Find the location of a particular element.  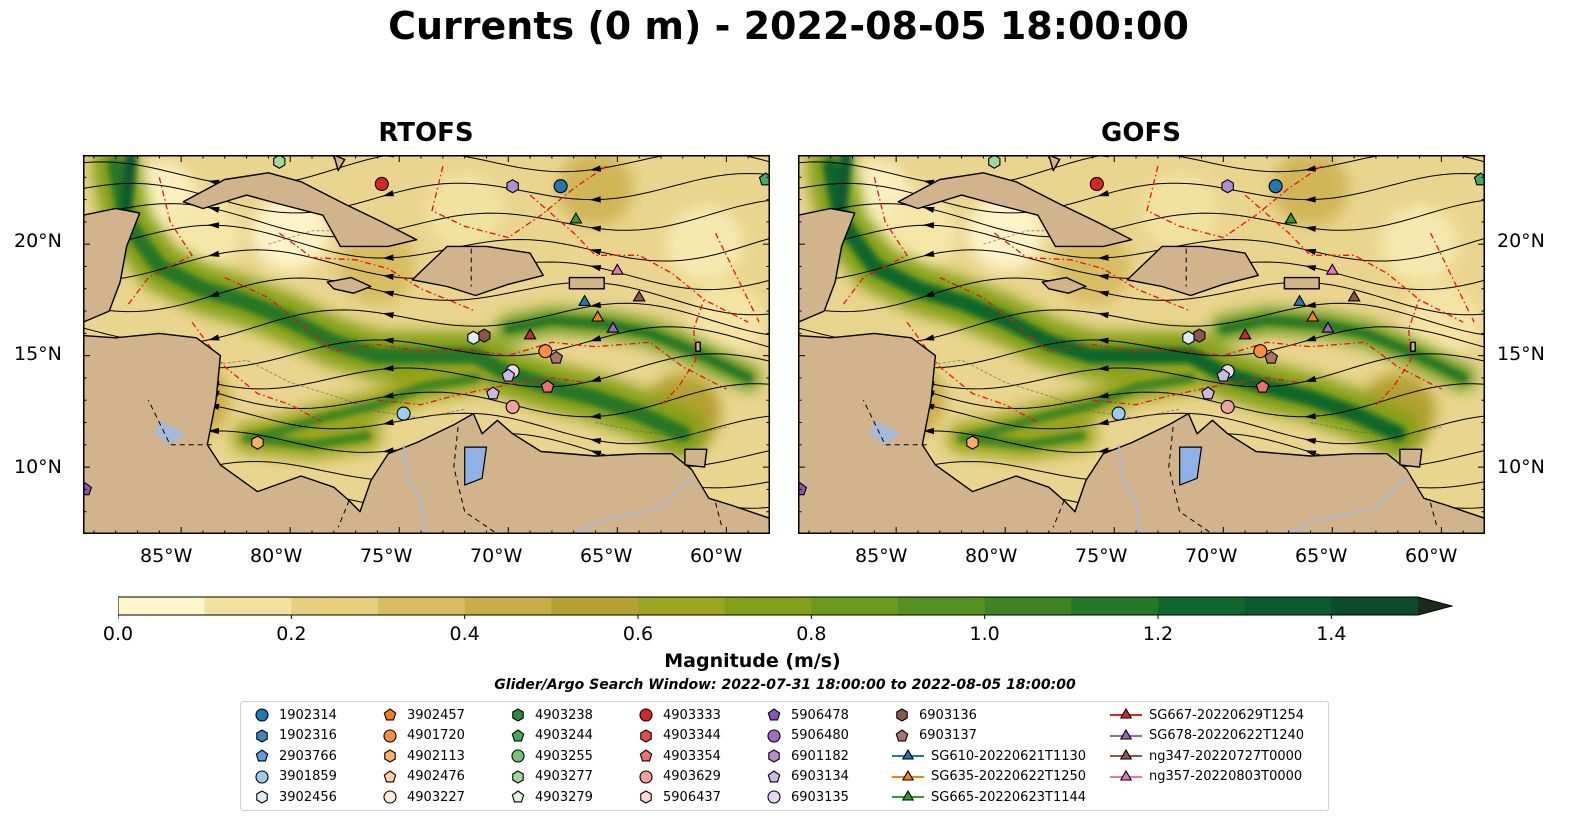

legend-label: 5906478 is located at coordinates (820, 715).